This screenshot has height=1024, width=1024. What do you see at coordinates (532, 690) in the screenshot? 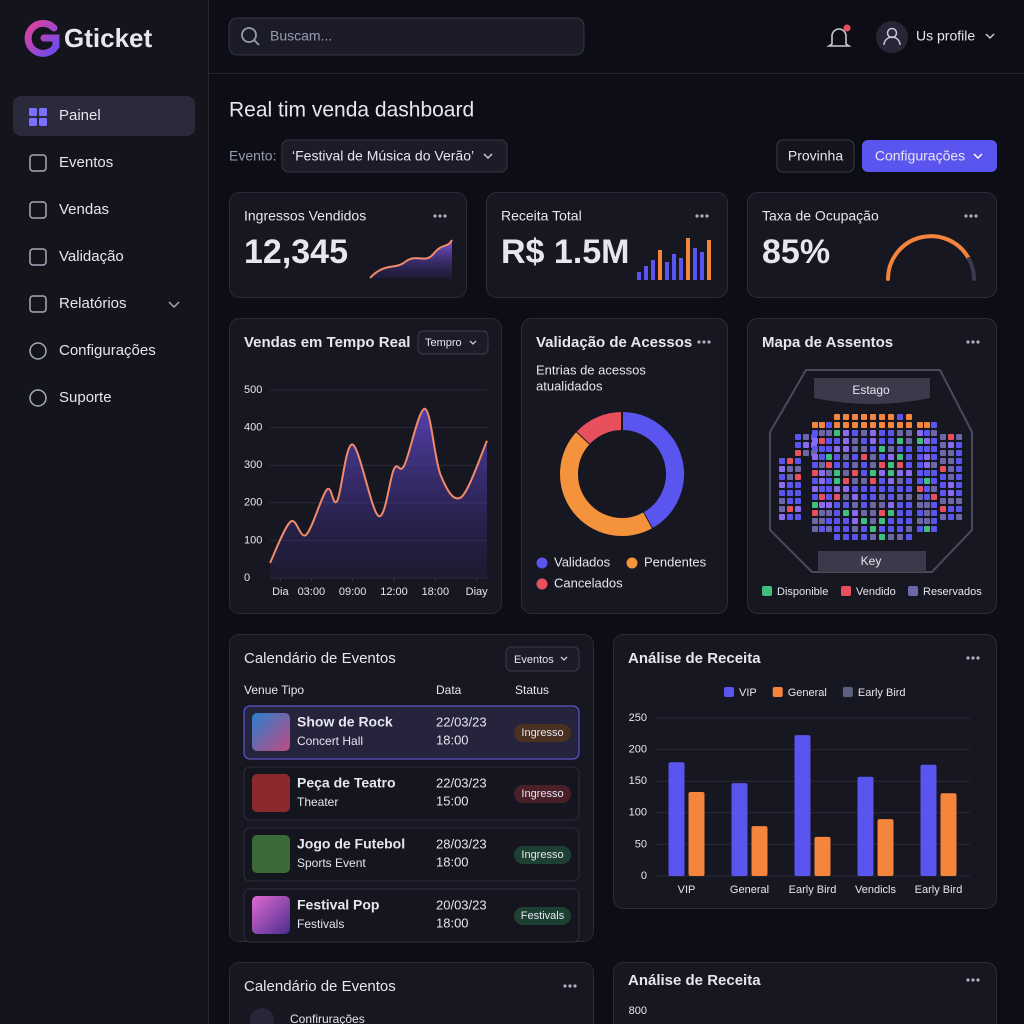
I see `column-header: Status` at bounding box center [532, 690].